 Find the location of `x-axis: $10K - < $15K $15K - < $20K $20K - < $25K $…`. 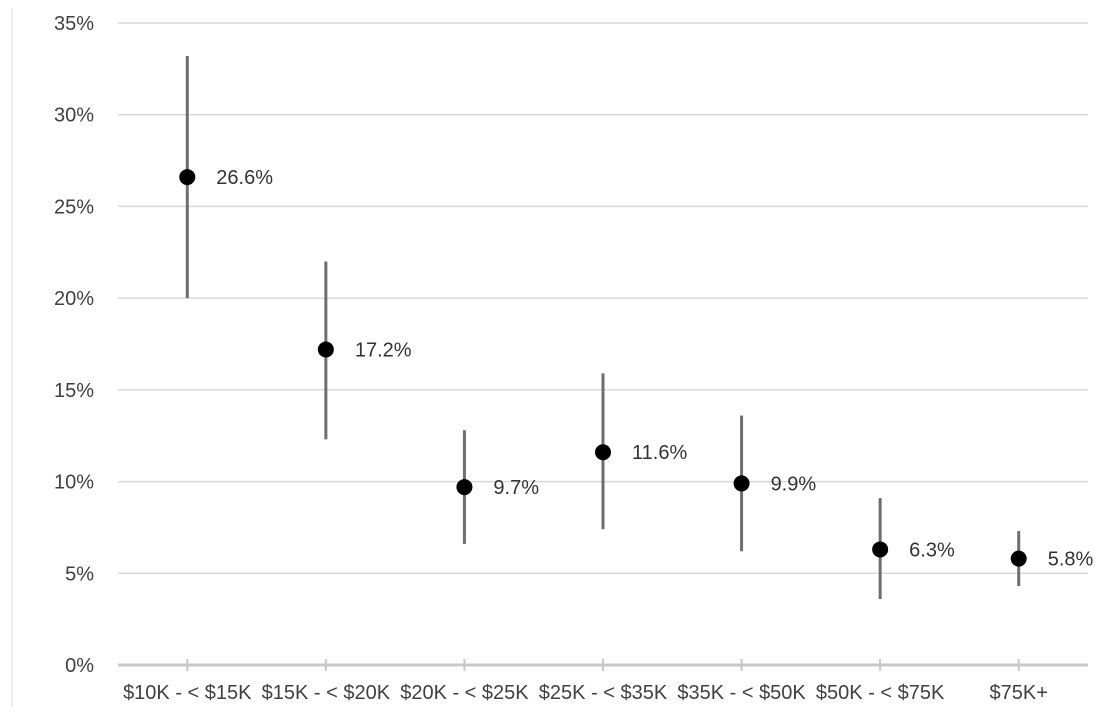

x-axis: $10K - < $15K $15K - < $20K $20K - < $25K $… is located at coordinates (603, 681).